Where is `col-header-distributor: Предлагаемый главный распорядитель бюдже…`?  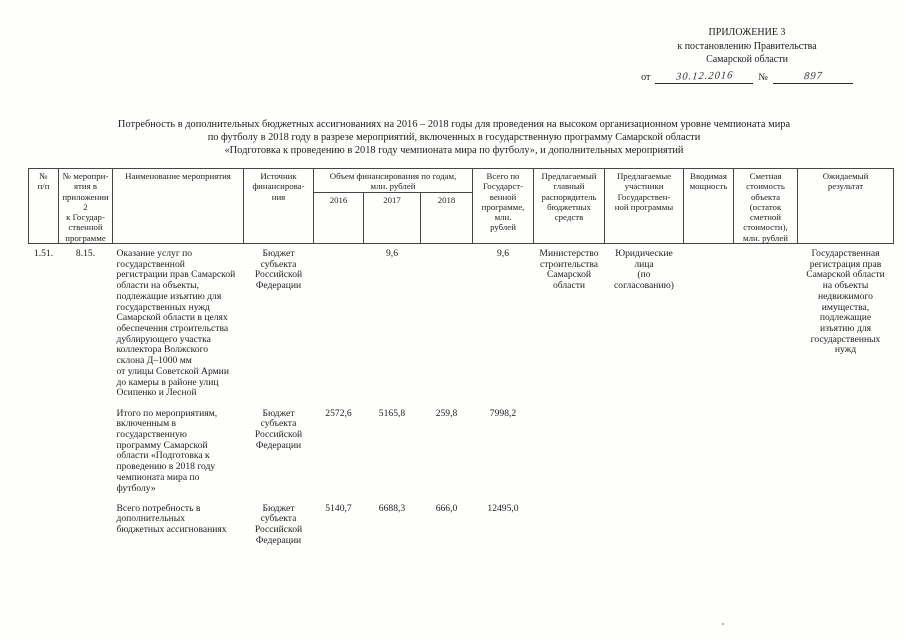
col-header-distributor: Предлагаемый главный распорядитель бюдже… is located at coordinates (569, 206).